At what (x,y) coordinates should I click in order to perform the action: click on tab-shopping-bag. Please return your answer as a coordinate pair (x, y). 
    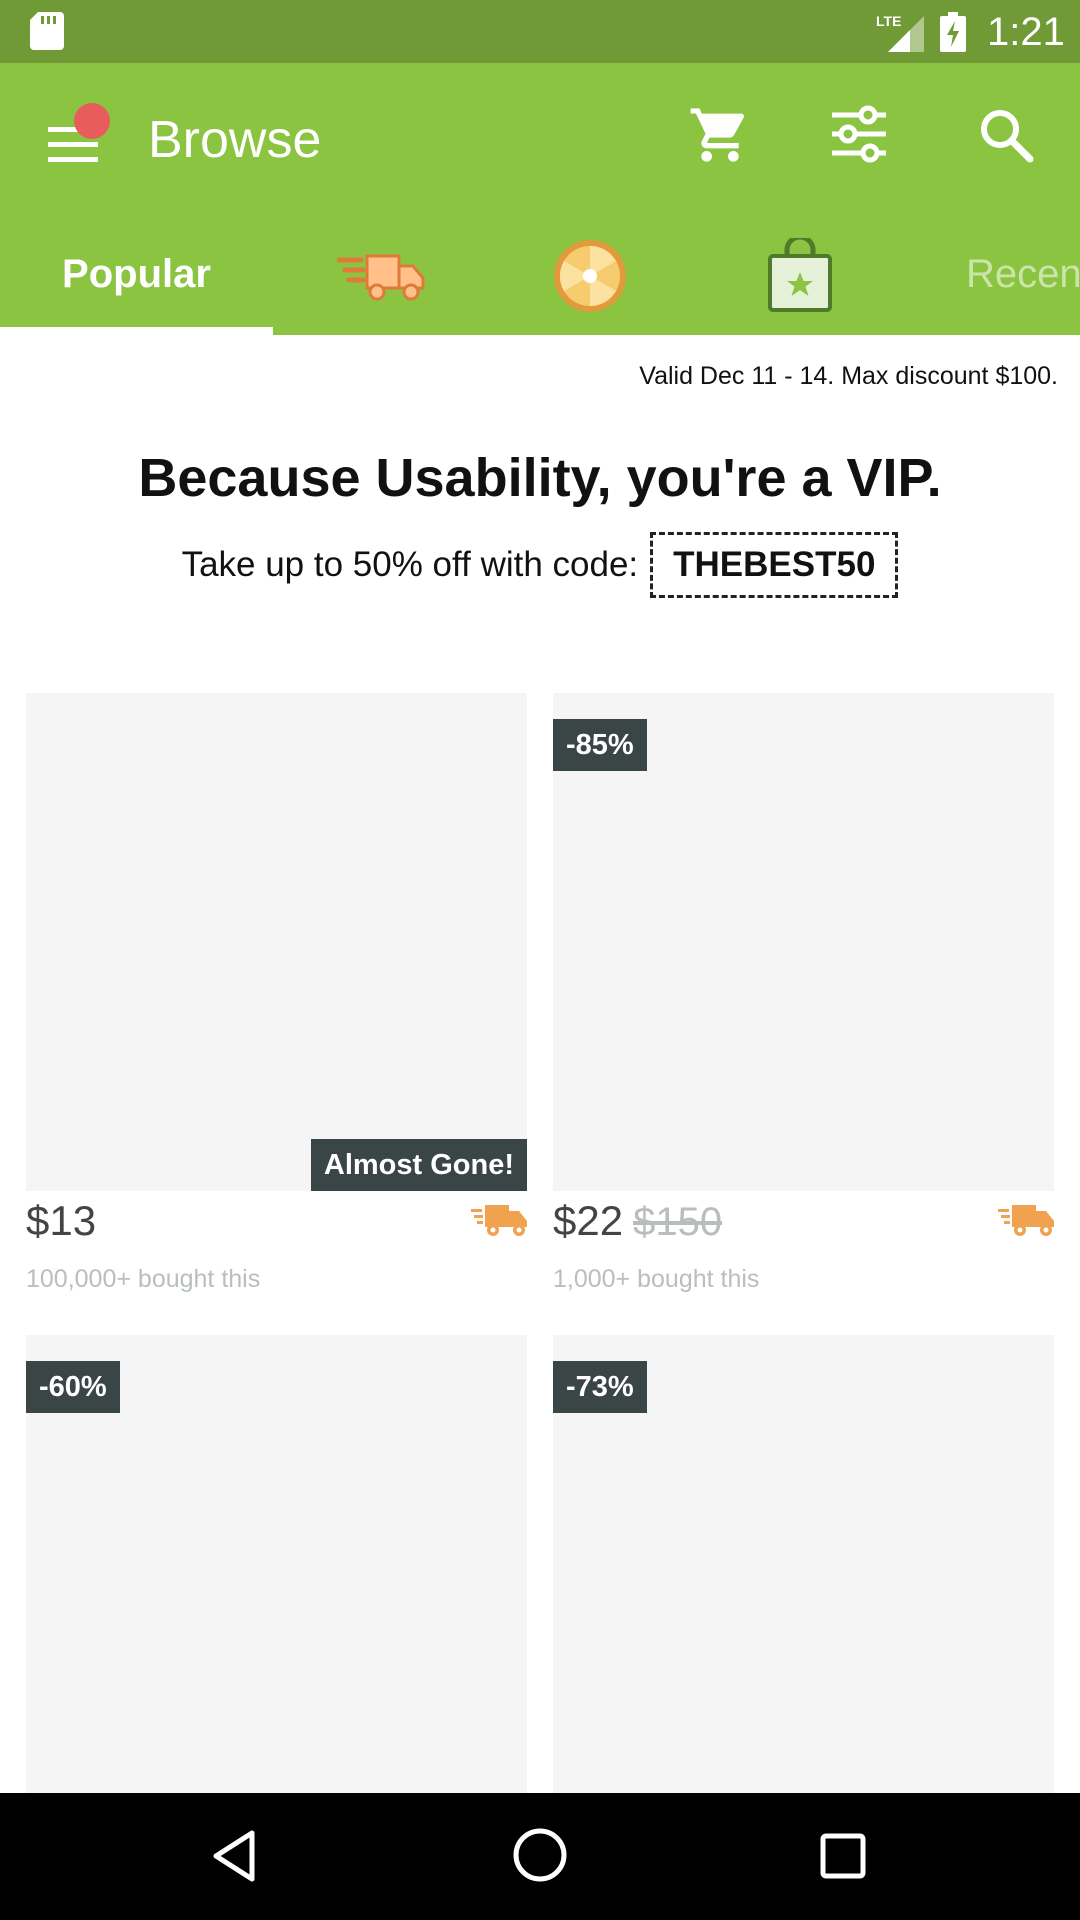
    Looking at the image, I should click on (800, 286).